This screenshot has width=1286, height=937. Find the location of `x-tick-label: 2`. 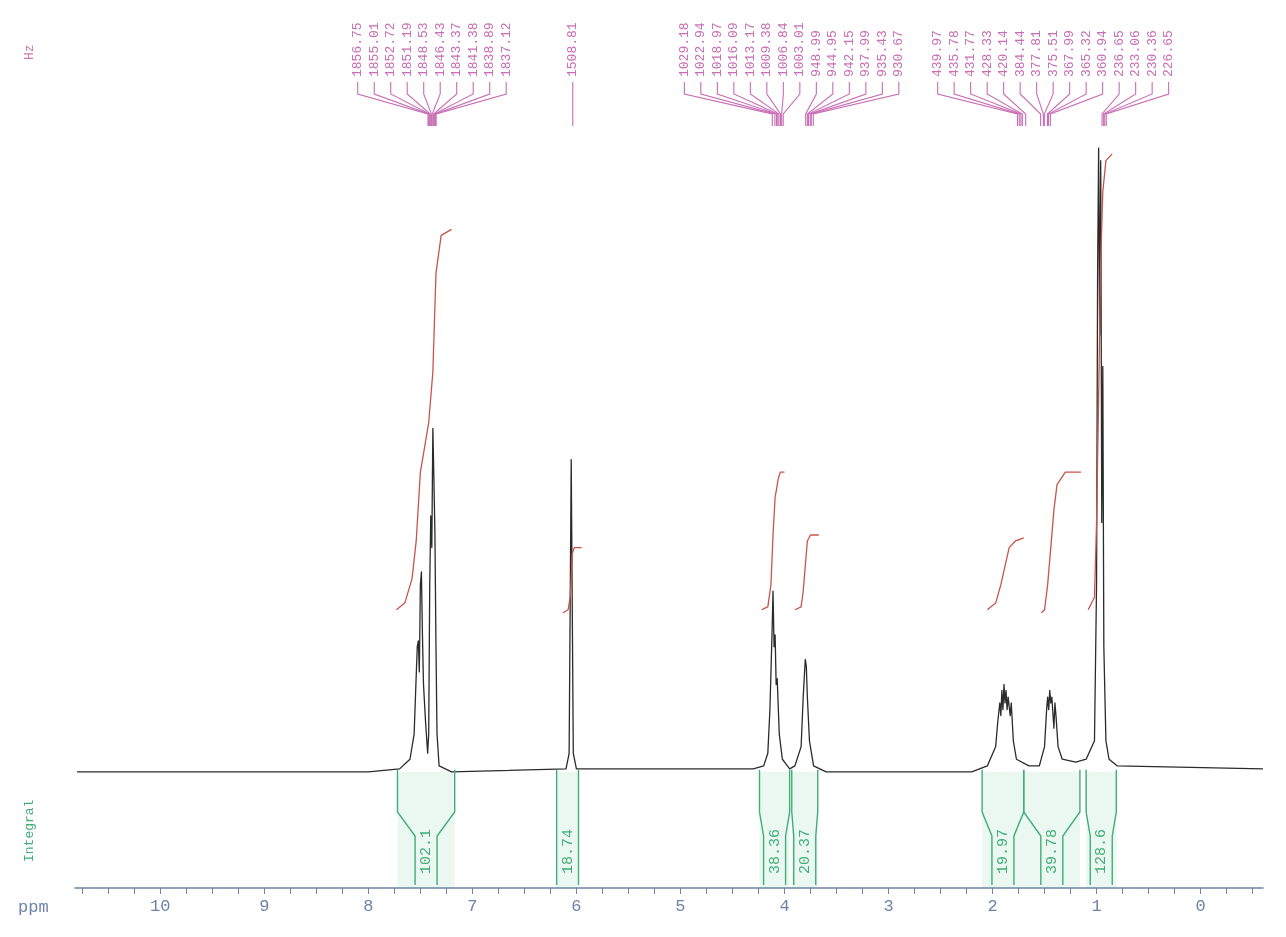

x-tick-label: 2 is located at coordinates (992, 906).